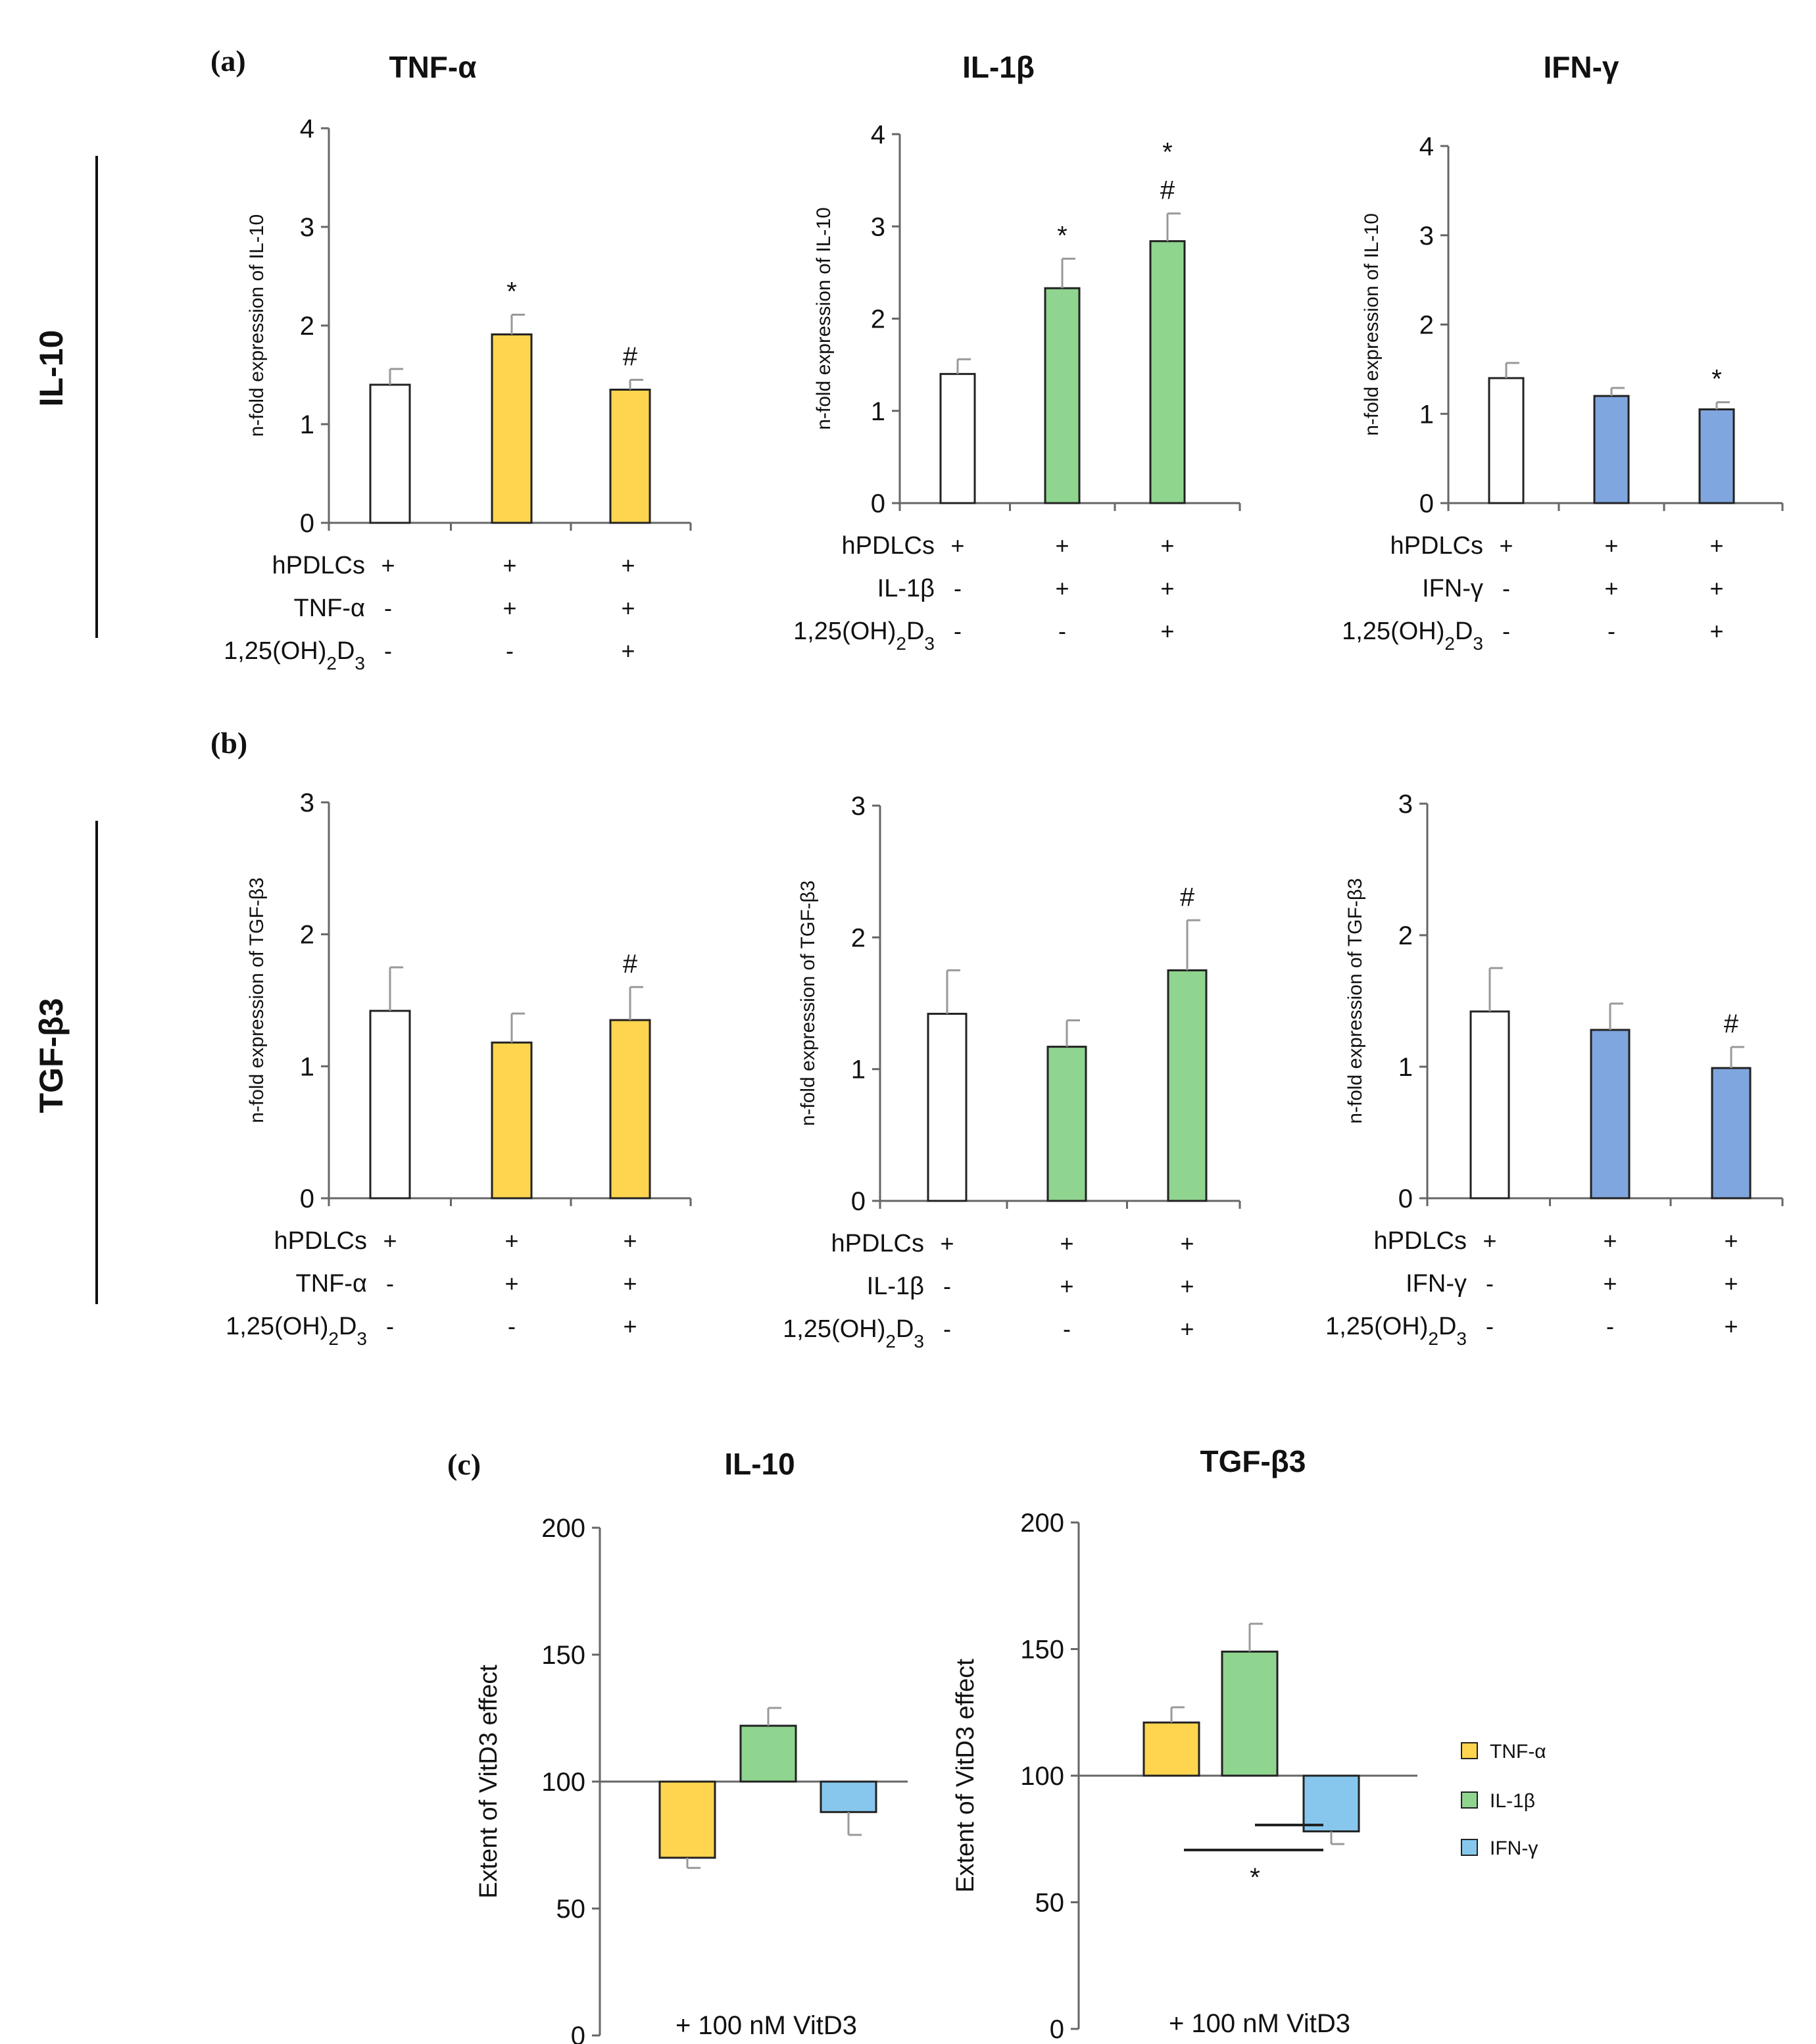 Image resolution: width=1816 pixels, height=2044 pixels. What do you see at coordinates (51, 368) in the screenshot?
I see `row-label-a: IL-10` at bounding box center [51, 368].